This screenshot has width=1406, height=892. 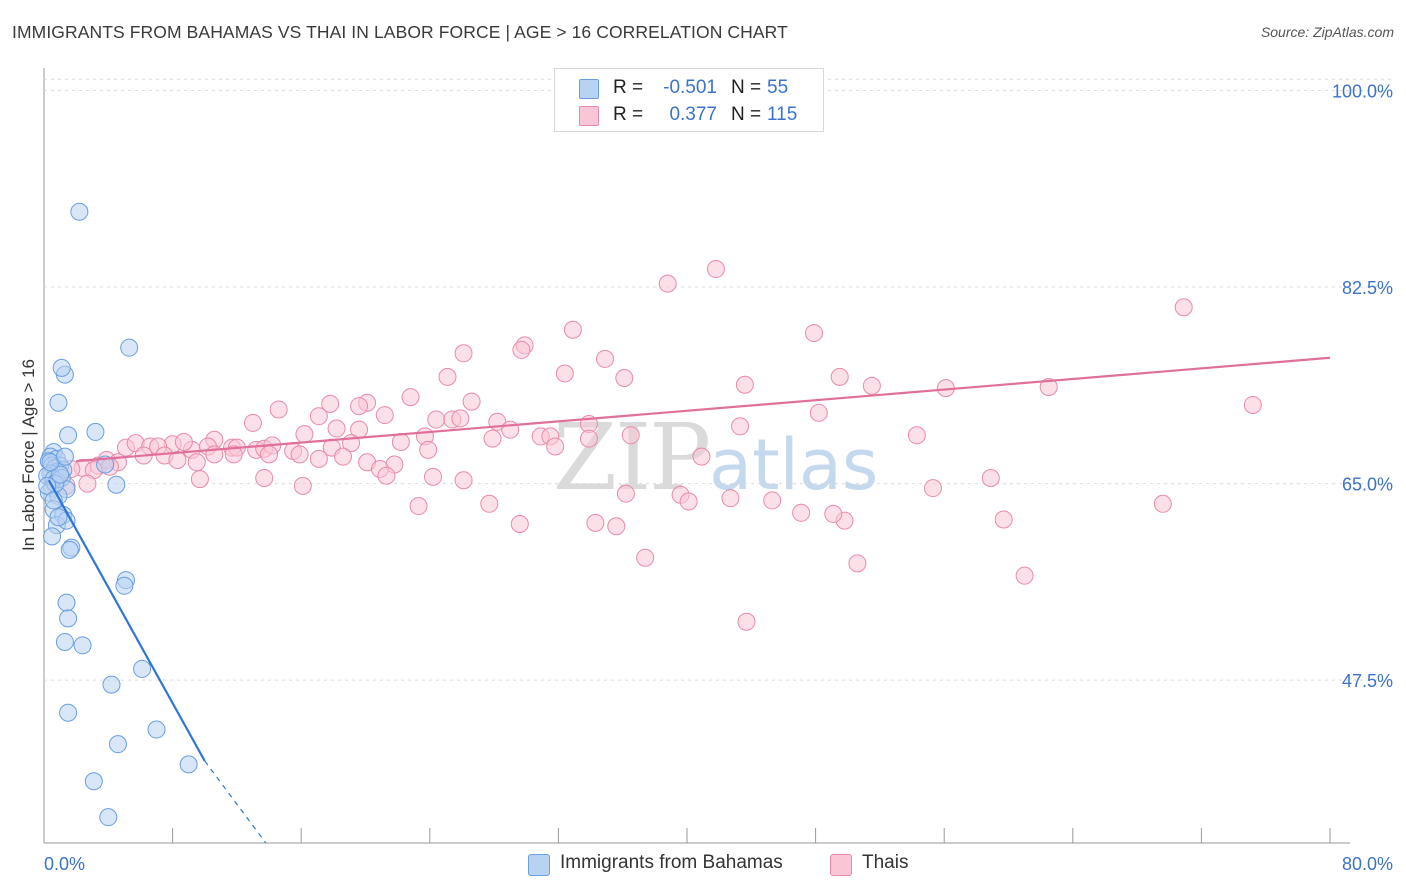 I want to click on legend-r-value: 0.377, so click(x=693, y=114).